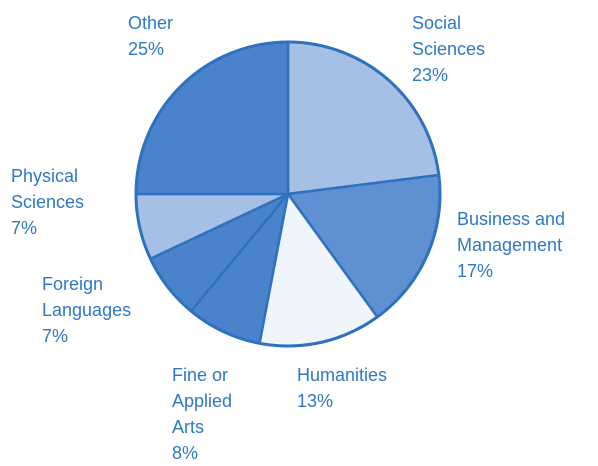  I want to click on slice-label-name: Foreign Languages, so click(87, 297).